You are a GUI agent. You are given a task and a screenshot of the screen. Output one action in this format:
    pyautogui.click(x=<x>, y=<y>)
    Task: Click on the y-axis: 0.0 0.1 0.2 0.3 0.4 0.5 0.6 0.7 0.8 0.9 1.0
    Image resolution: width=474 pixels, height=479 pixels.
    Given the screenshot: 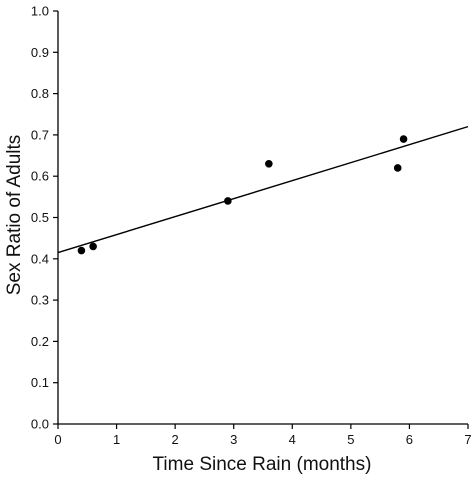 What is the action you would take?
    pyautogui.click(x=45, y=218)
    